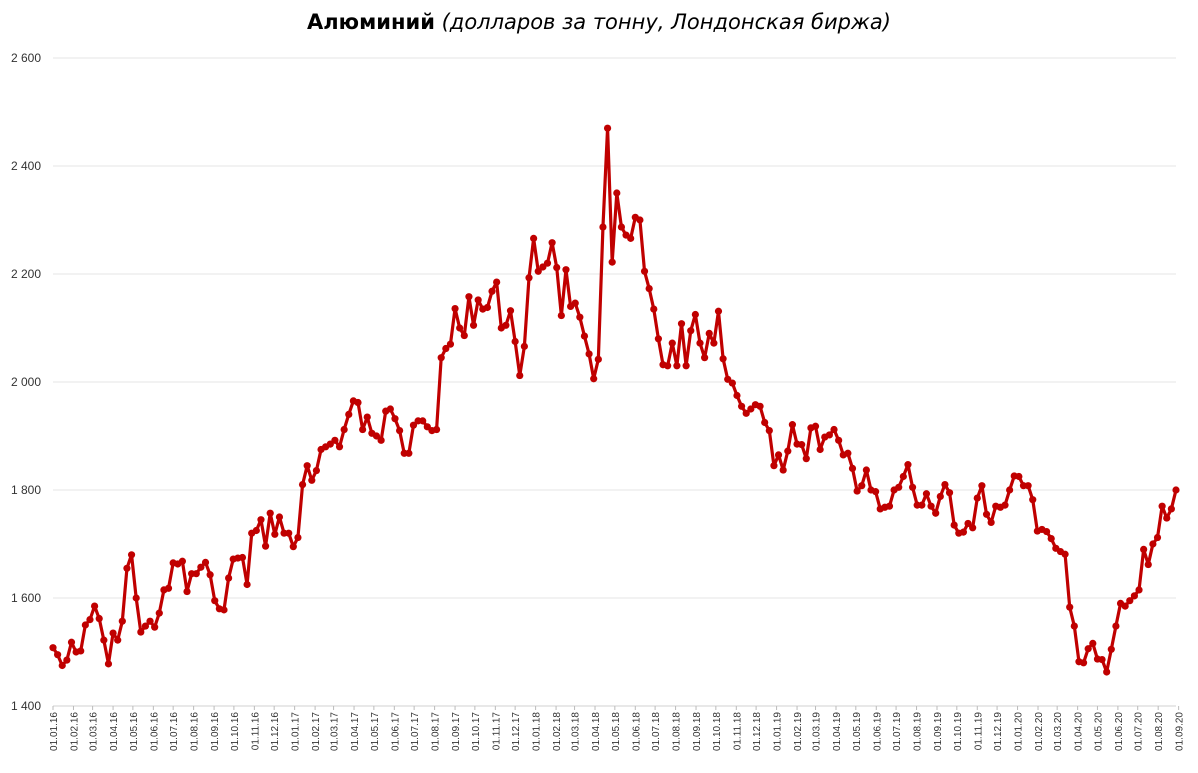 The width and height of the screenshot is (1198, 773). Describe the element at coordinates (355, 731) in the screenshot. I see `x-tick-label: 01.04.17` at that location.